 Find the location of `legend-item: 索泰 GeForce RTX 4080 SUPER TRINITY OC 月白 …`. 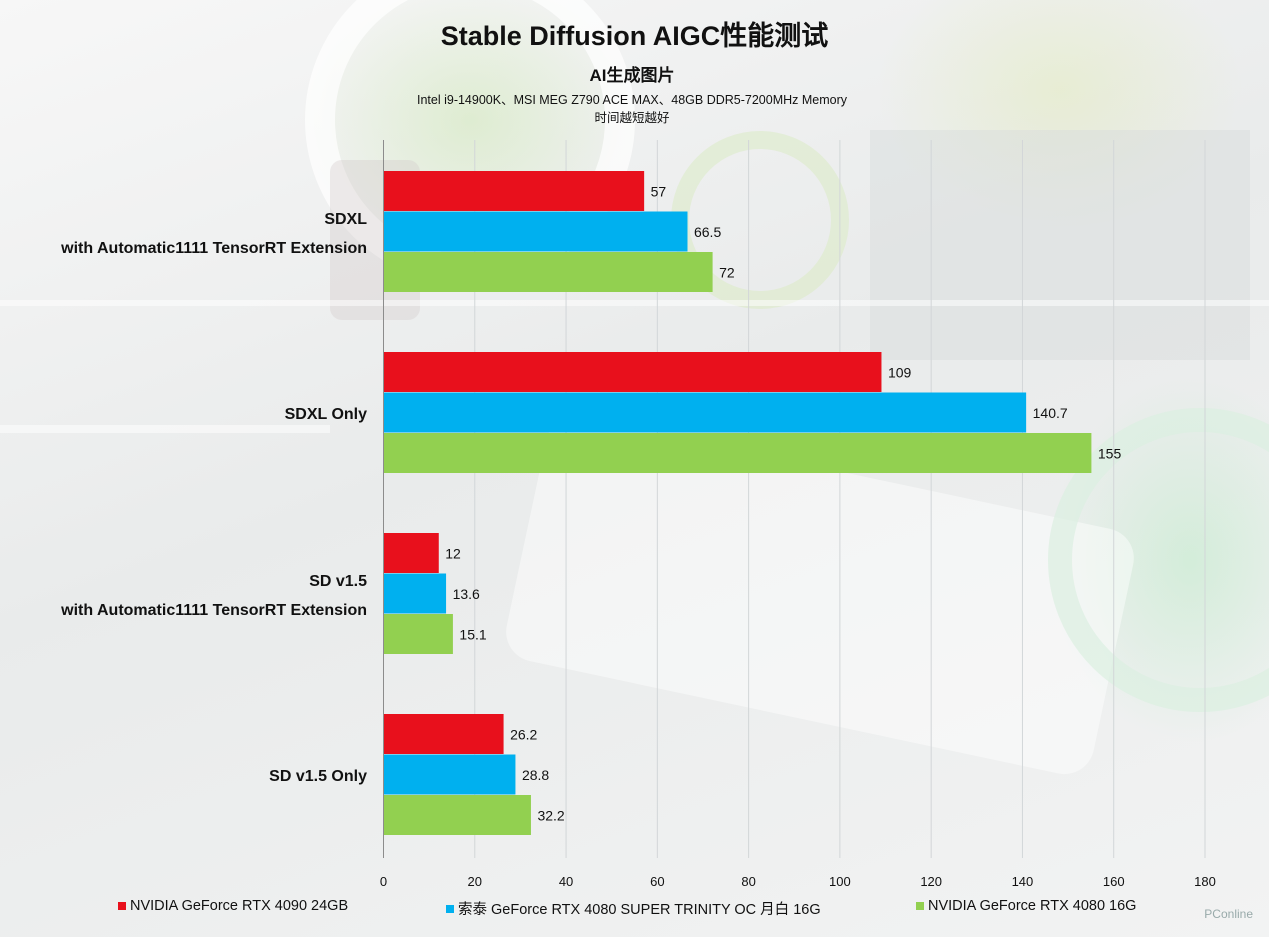

legend-item: 索泰 GeForce RTX 4080 SUPER TRINITY OC 月白 … is located at coordinates (633, 908).